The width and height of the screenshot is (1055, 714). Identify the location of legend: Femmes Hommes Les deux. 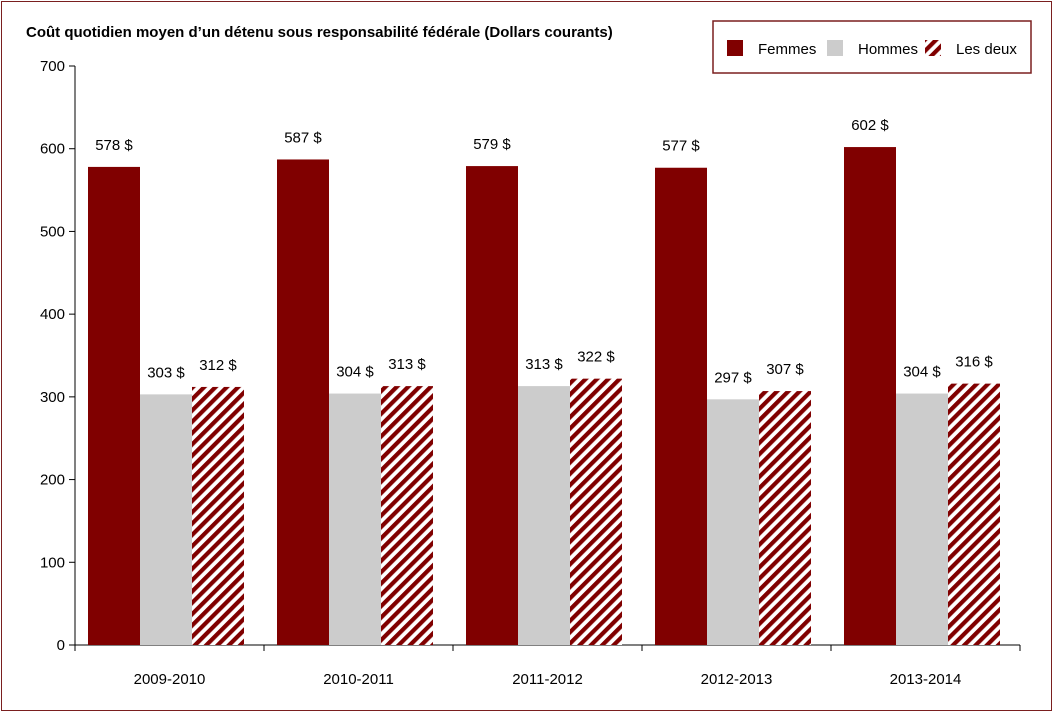
(872, 47).